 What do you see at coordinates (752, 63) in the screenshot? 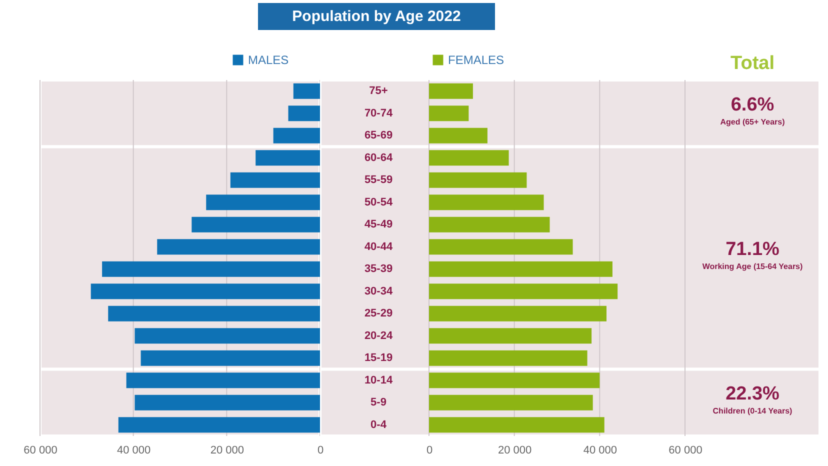
I see `text: Total` at bounding box center [752, 63].